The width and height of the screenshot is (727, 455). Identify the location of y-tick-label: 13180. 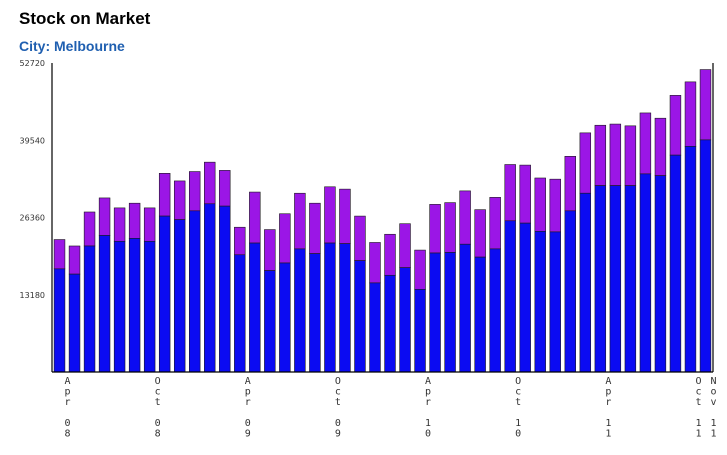
(32, 295).